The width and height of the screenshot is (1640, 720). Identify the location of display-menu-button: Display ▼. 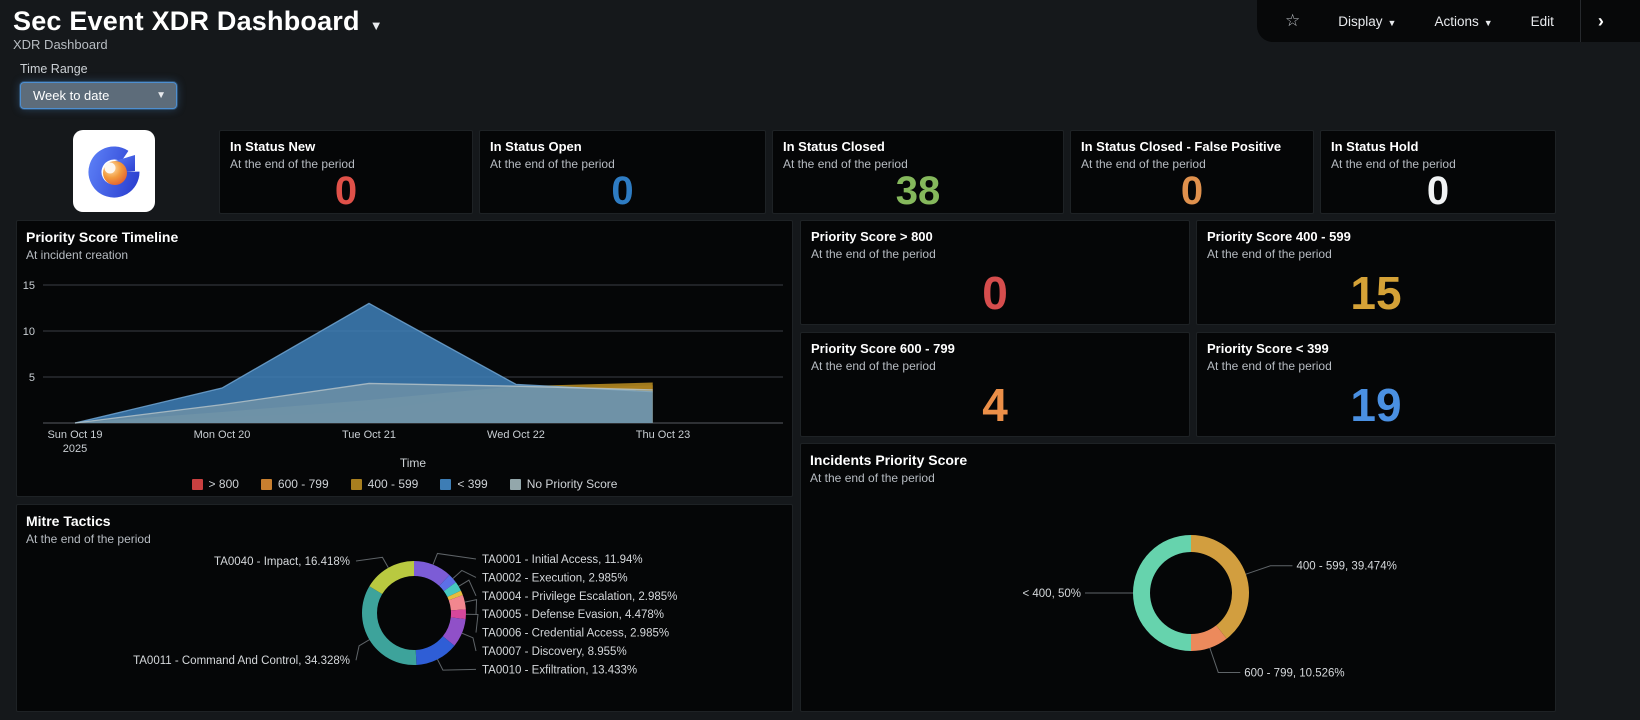
(1367, 21).